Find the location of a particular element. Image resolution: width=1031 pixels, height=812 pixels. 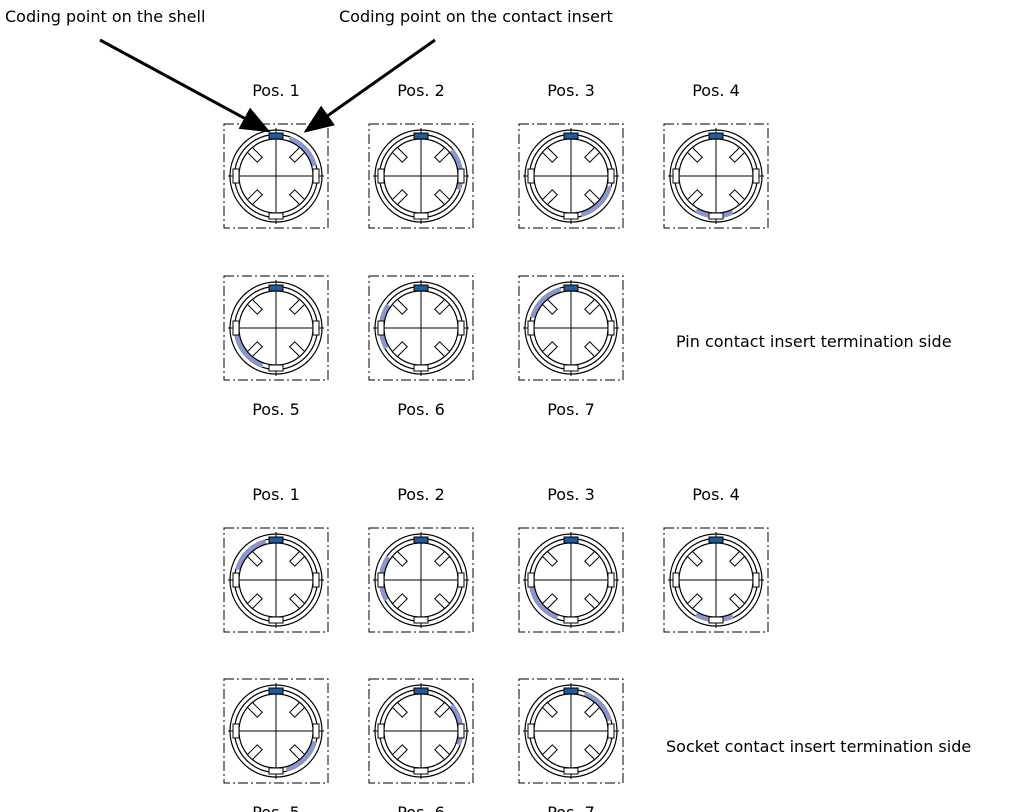

insert-coding-arrow is located at coordinates (369, 85).